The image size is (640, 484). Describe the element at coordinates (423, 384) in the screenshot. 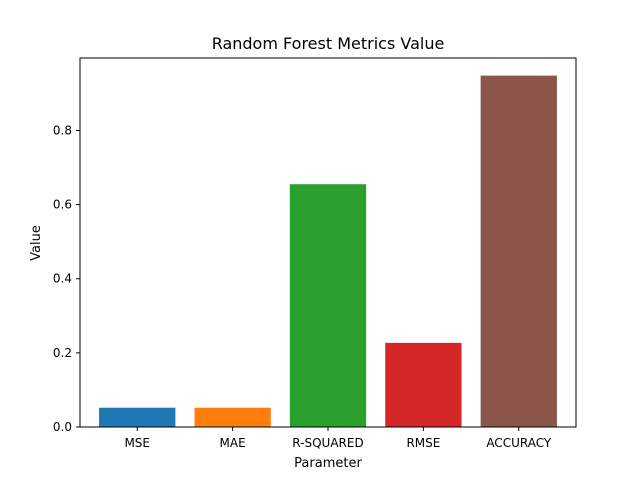

I see `bar-rmse` at that location.